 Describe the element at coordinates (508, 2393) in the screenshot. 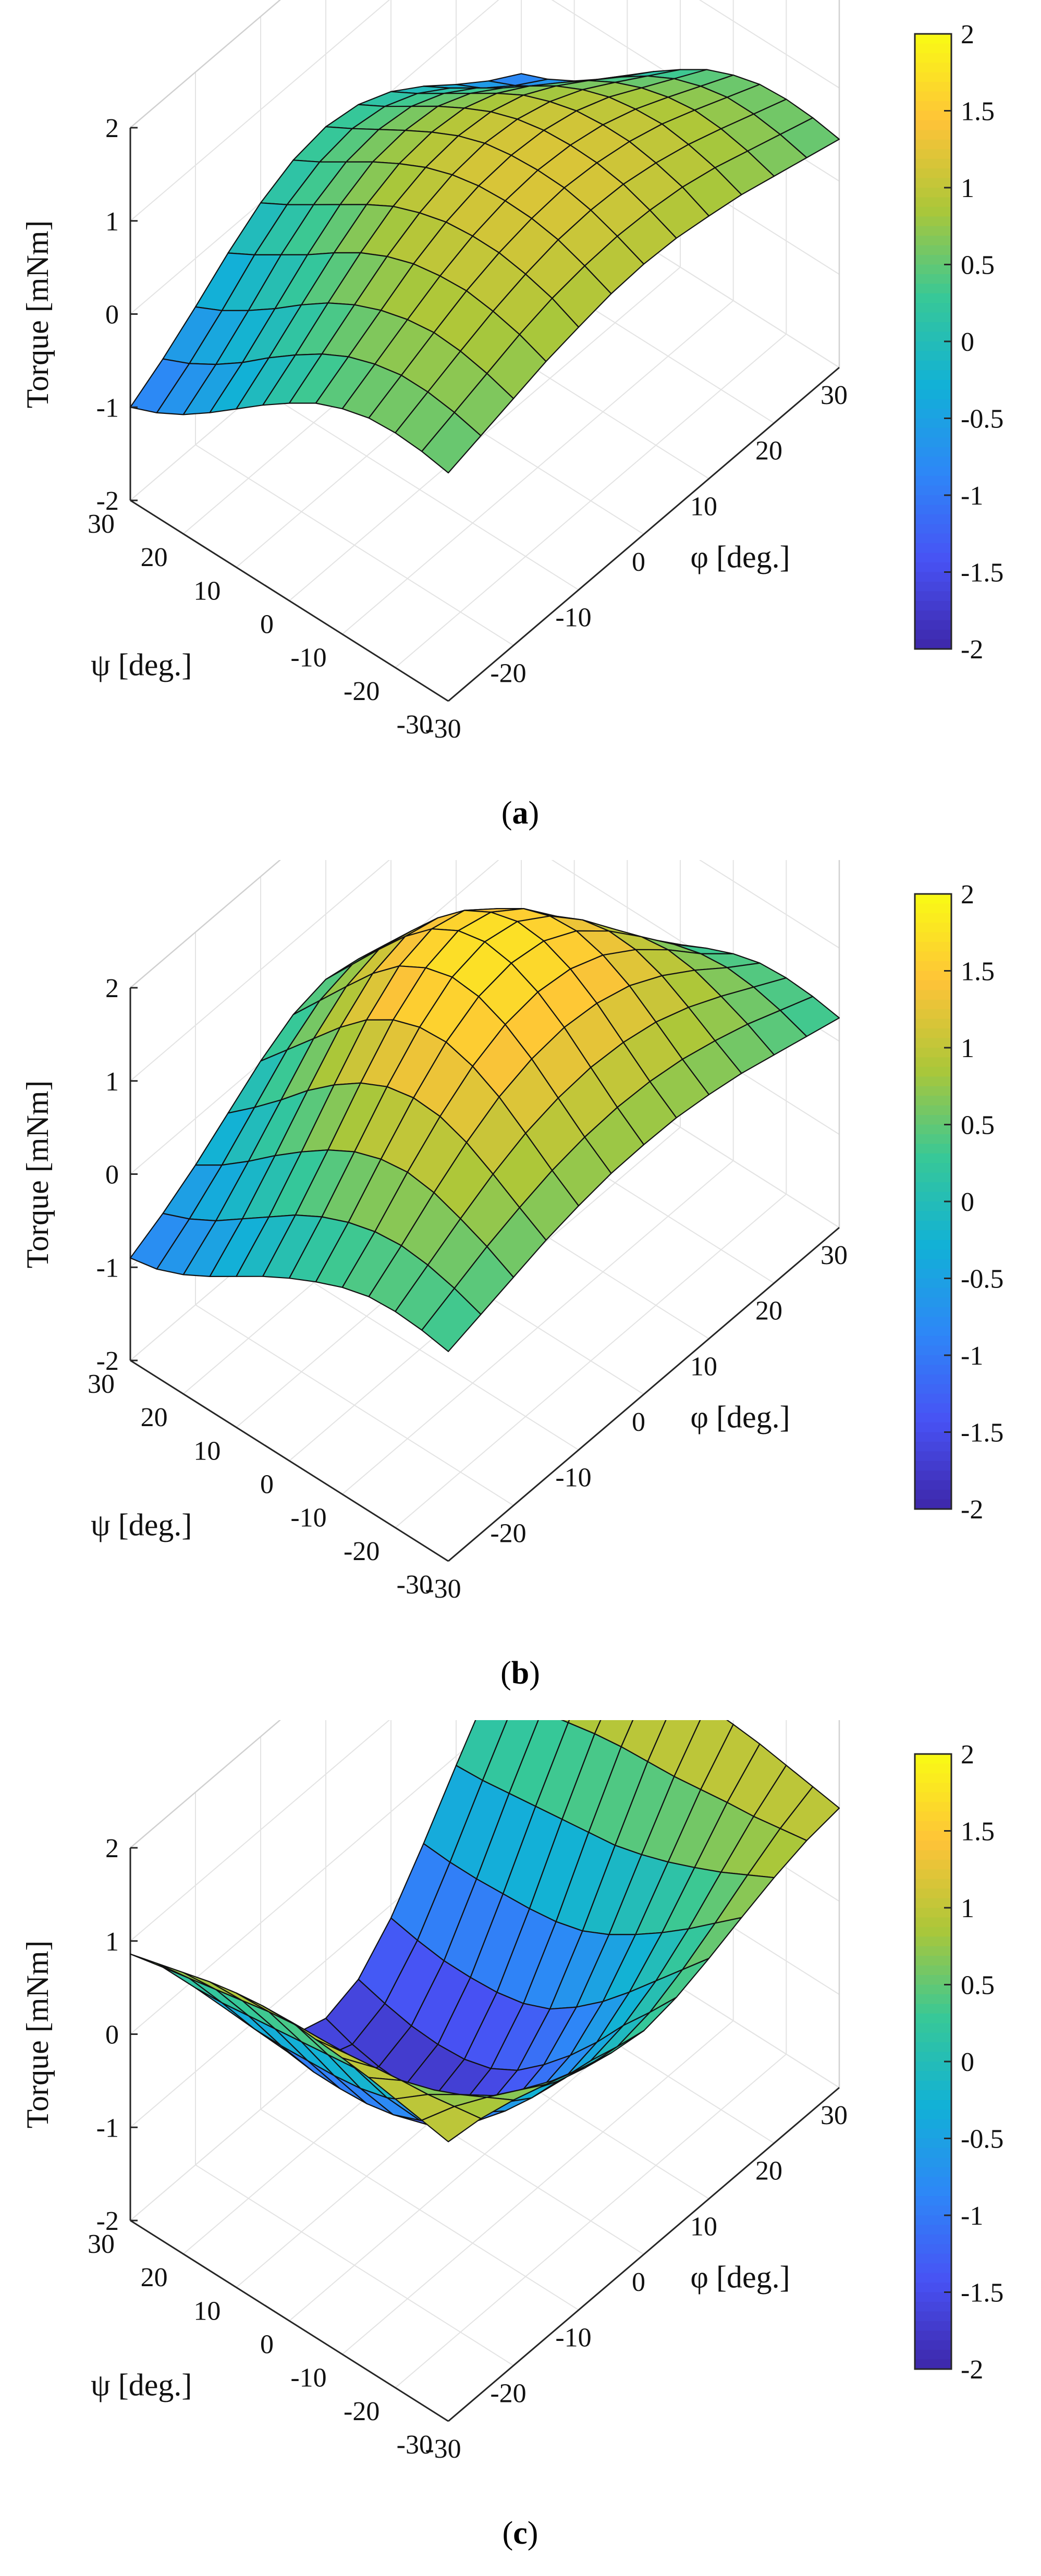

I see `x-tick-label: -20` at that location.